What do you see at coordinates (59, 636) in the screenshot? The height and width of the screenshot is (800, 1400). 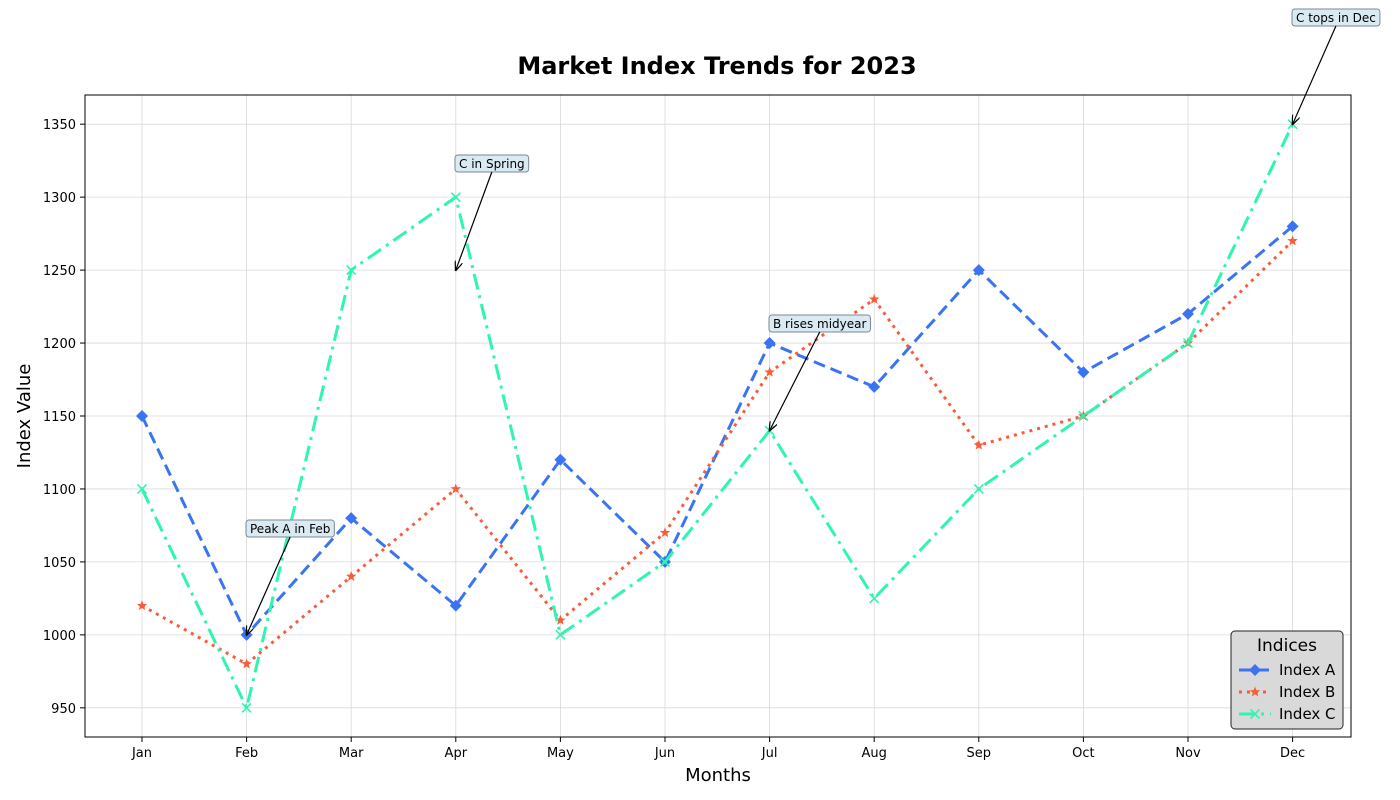 I see `y-tick-label: 1000` at bounding box center [59, 636].